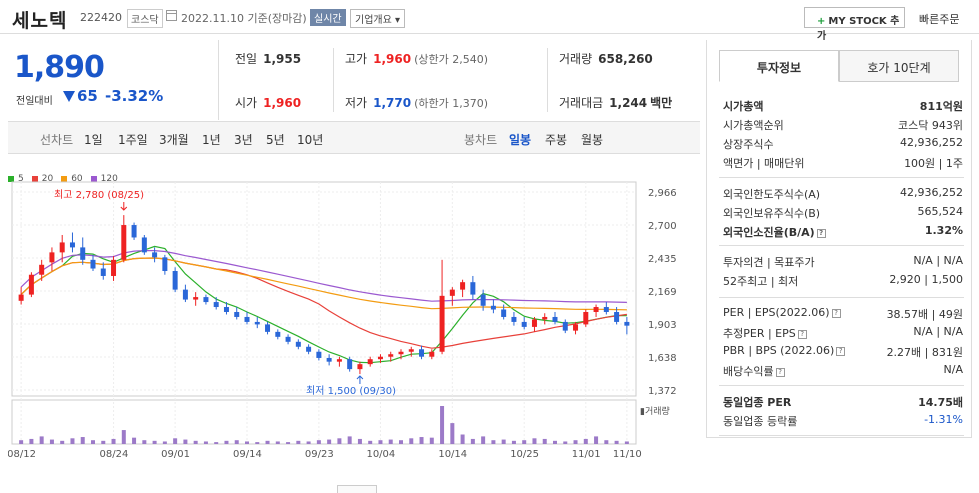 Image resolution: width=979 pixels, height=493 pixels. Describe the element at coordinates (843, 334) in the screenshot. I see `info-row: 추정PER | EPS? N/A | N/A` at that location.